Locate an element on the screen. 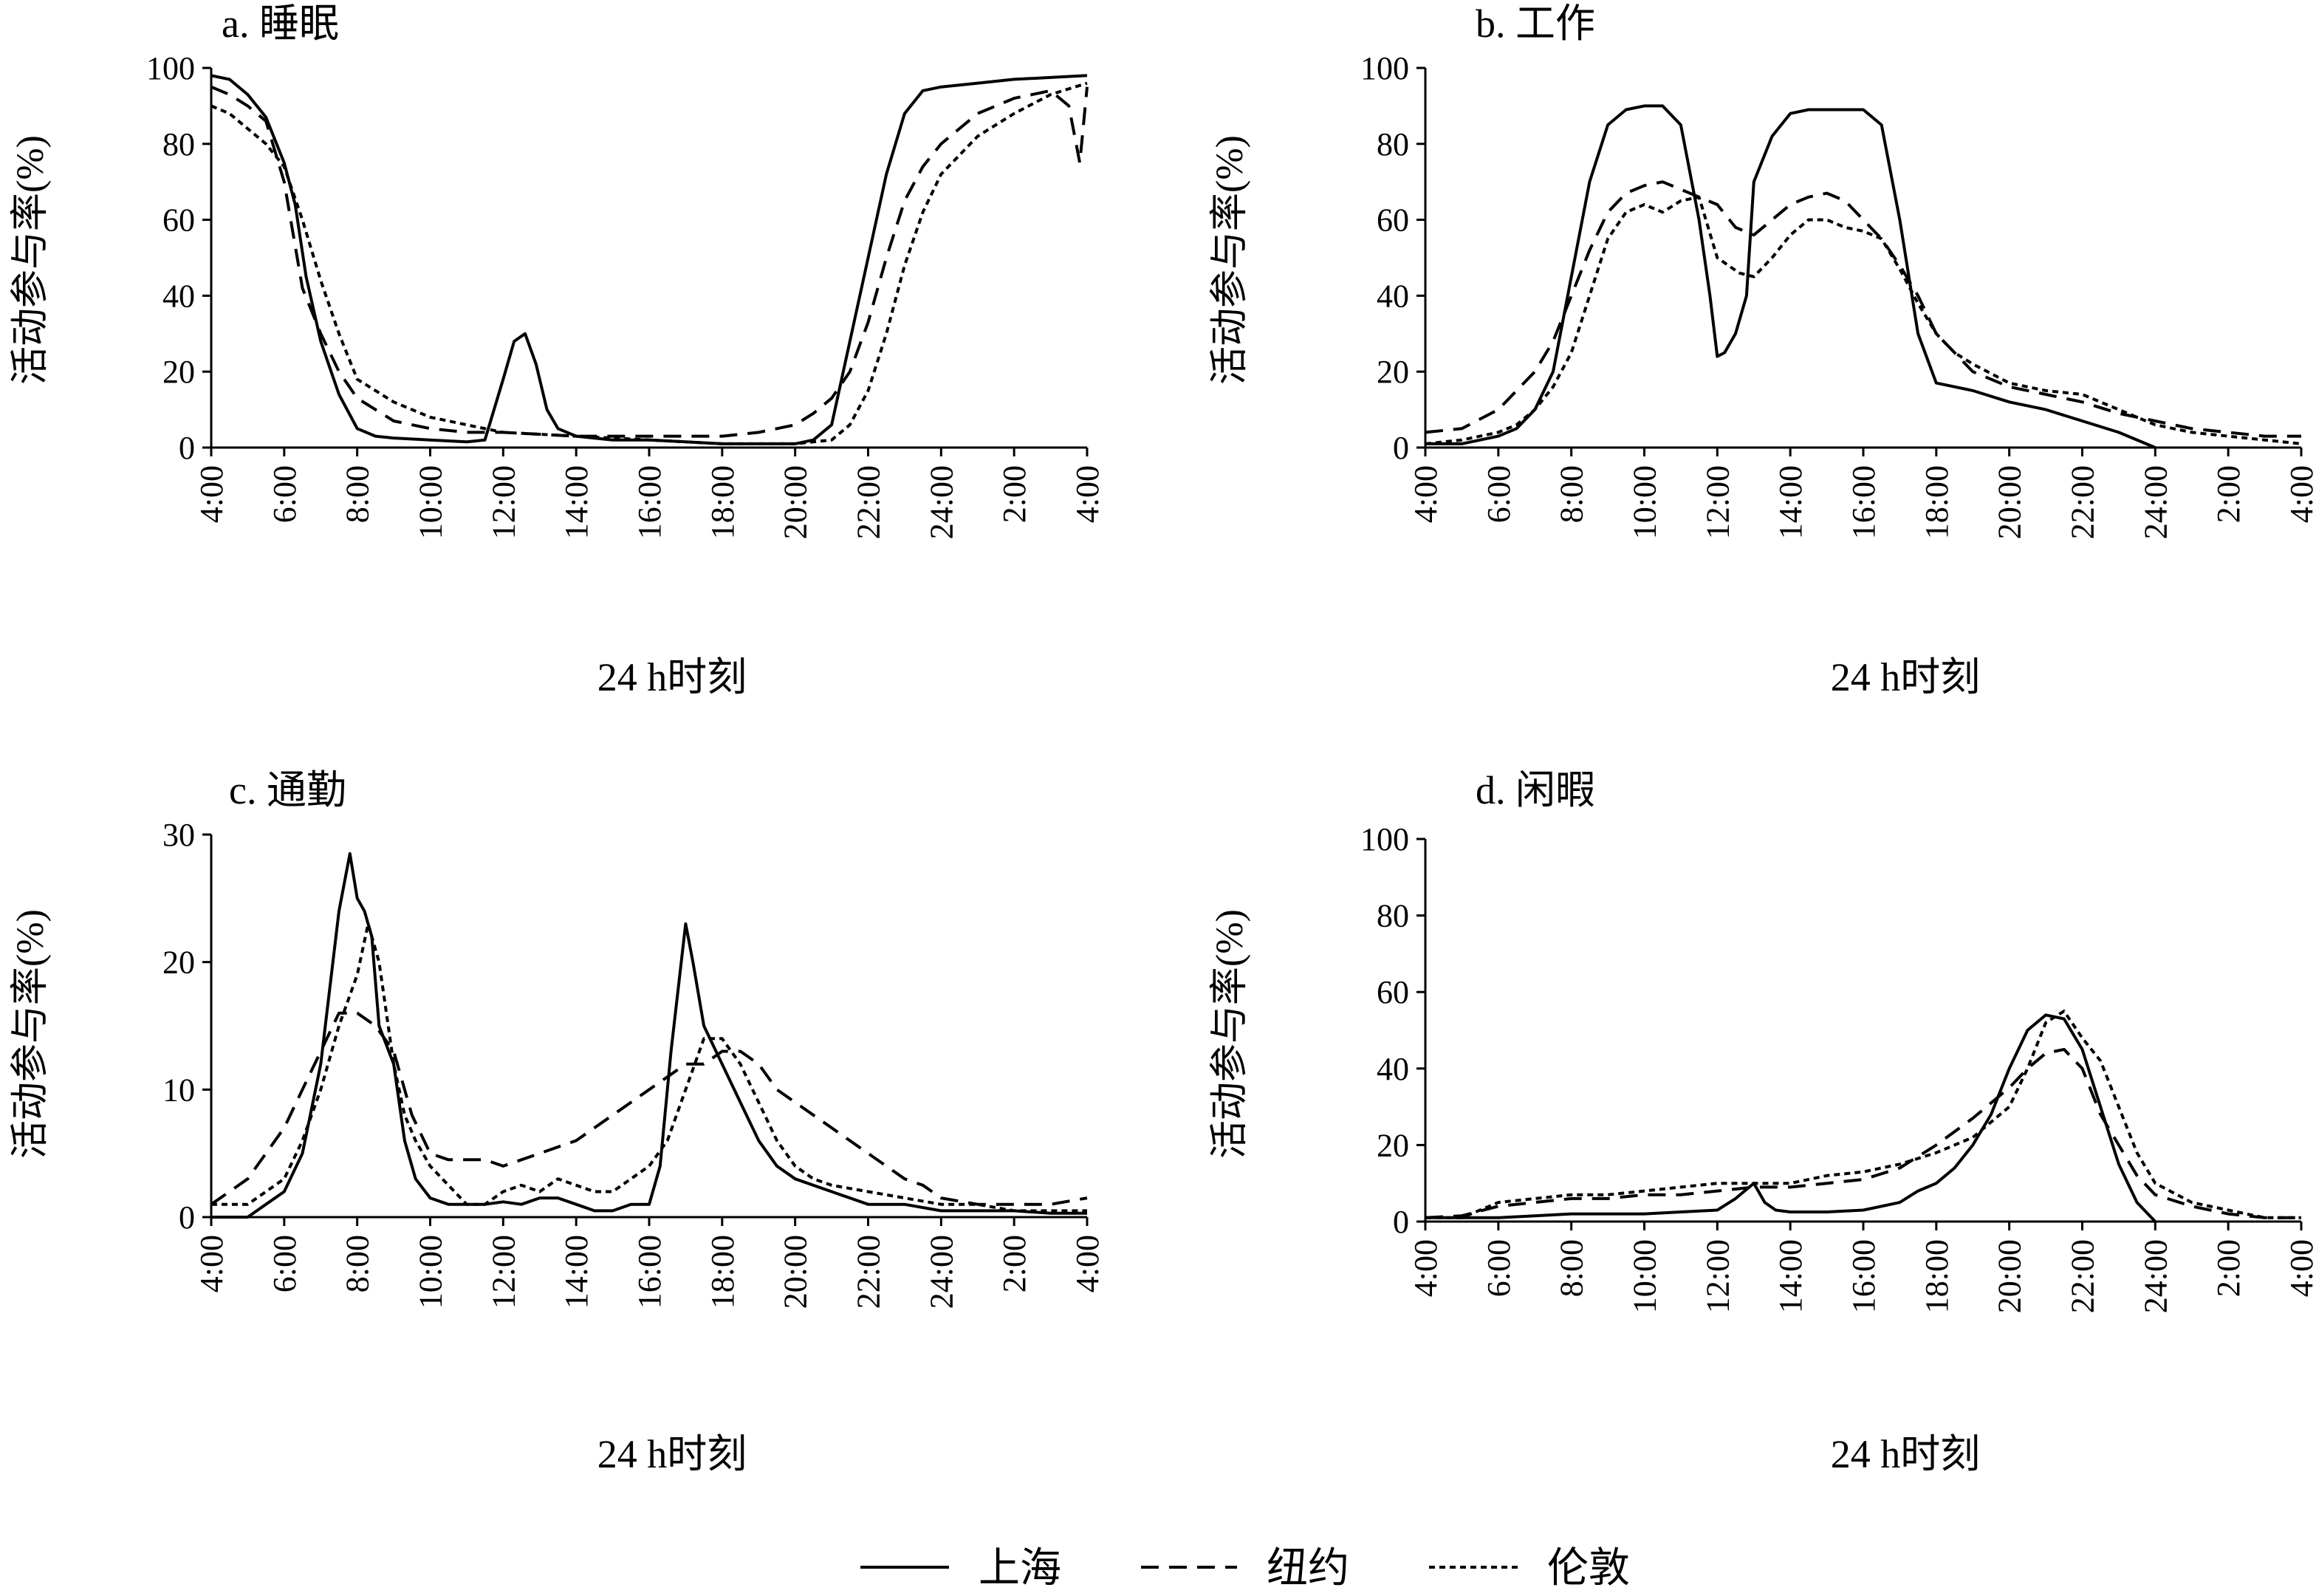 This screenshot has height=1596, width=2316. panel-title: b. 工作 is located at coordinates (1535, 23).